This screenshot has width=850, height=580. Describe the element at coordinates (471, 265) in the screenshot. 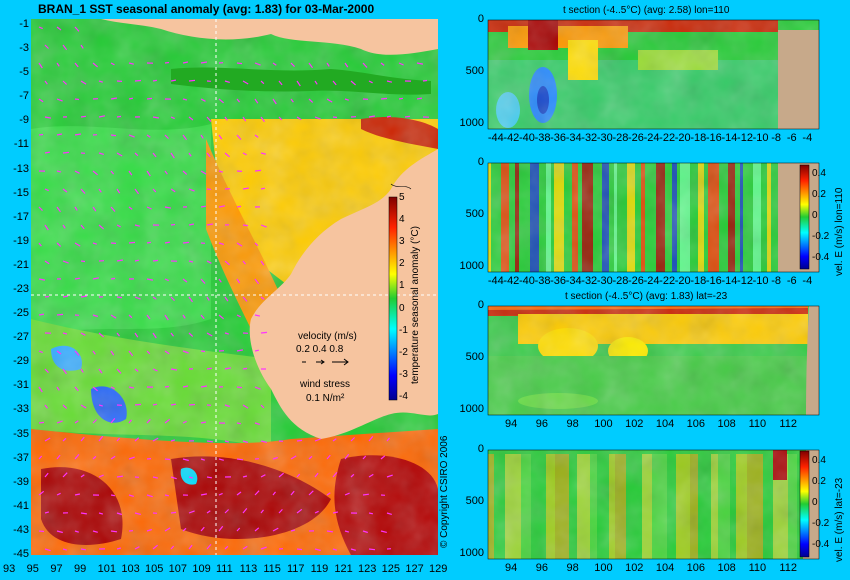

I see `panel2-y-tick: 1000` at that location.